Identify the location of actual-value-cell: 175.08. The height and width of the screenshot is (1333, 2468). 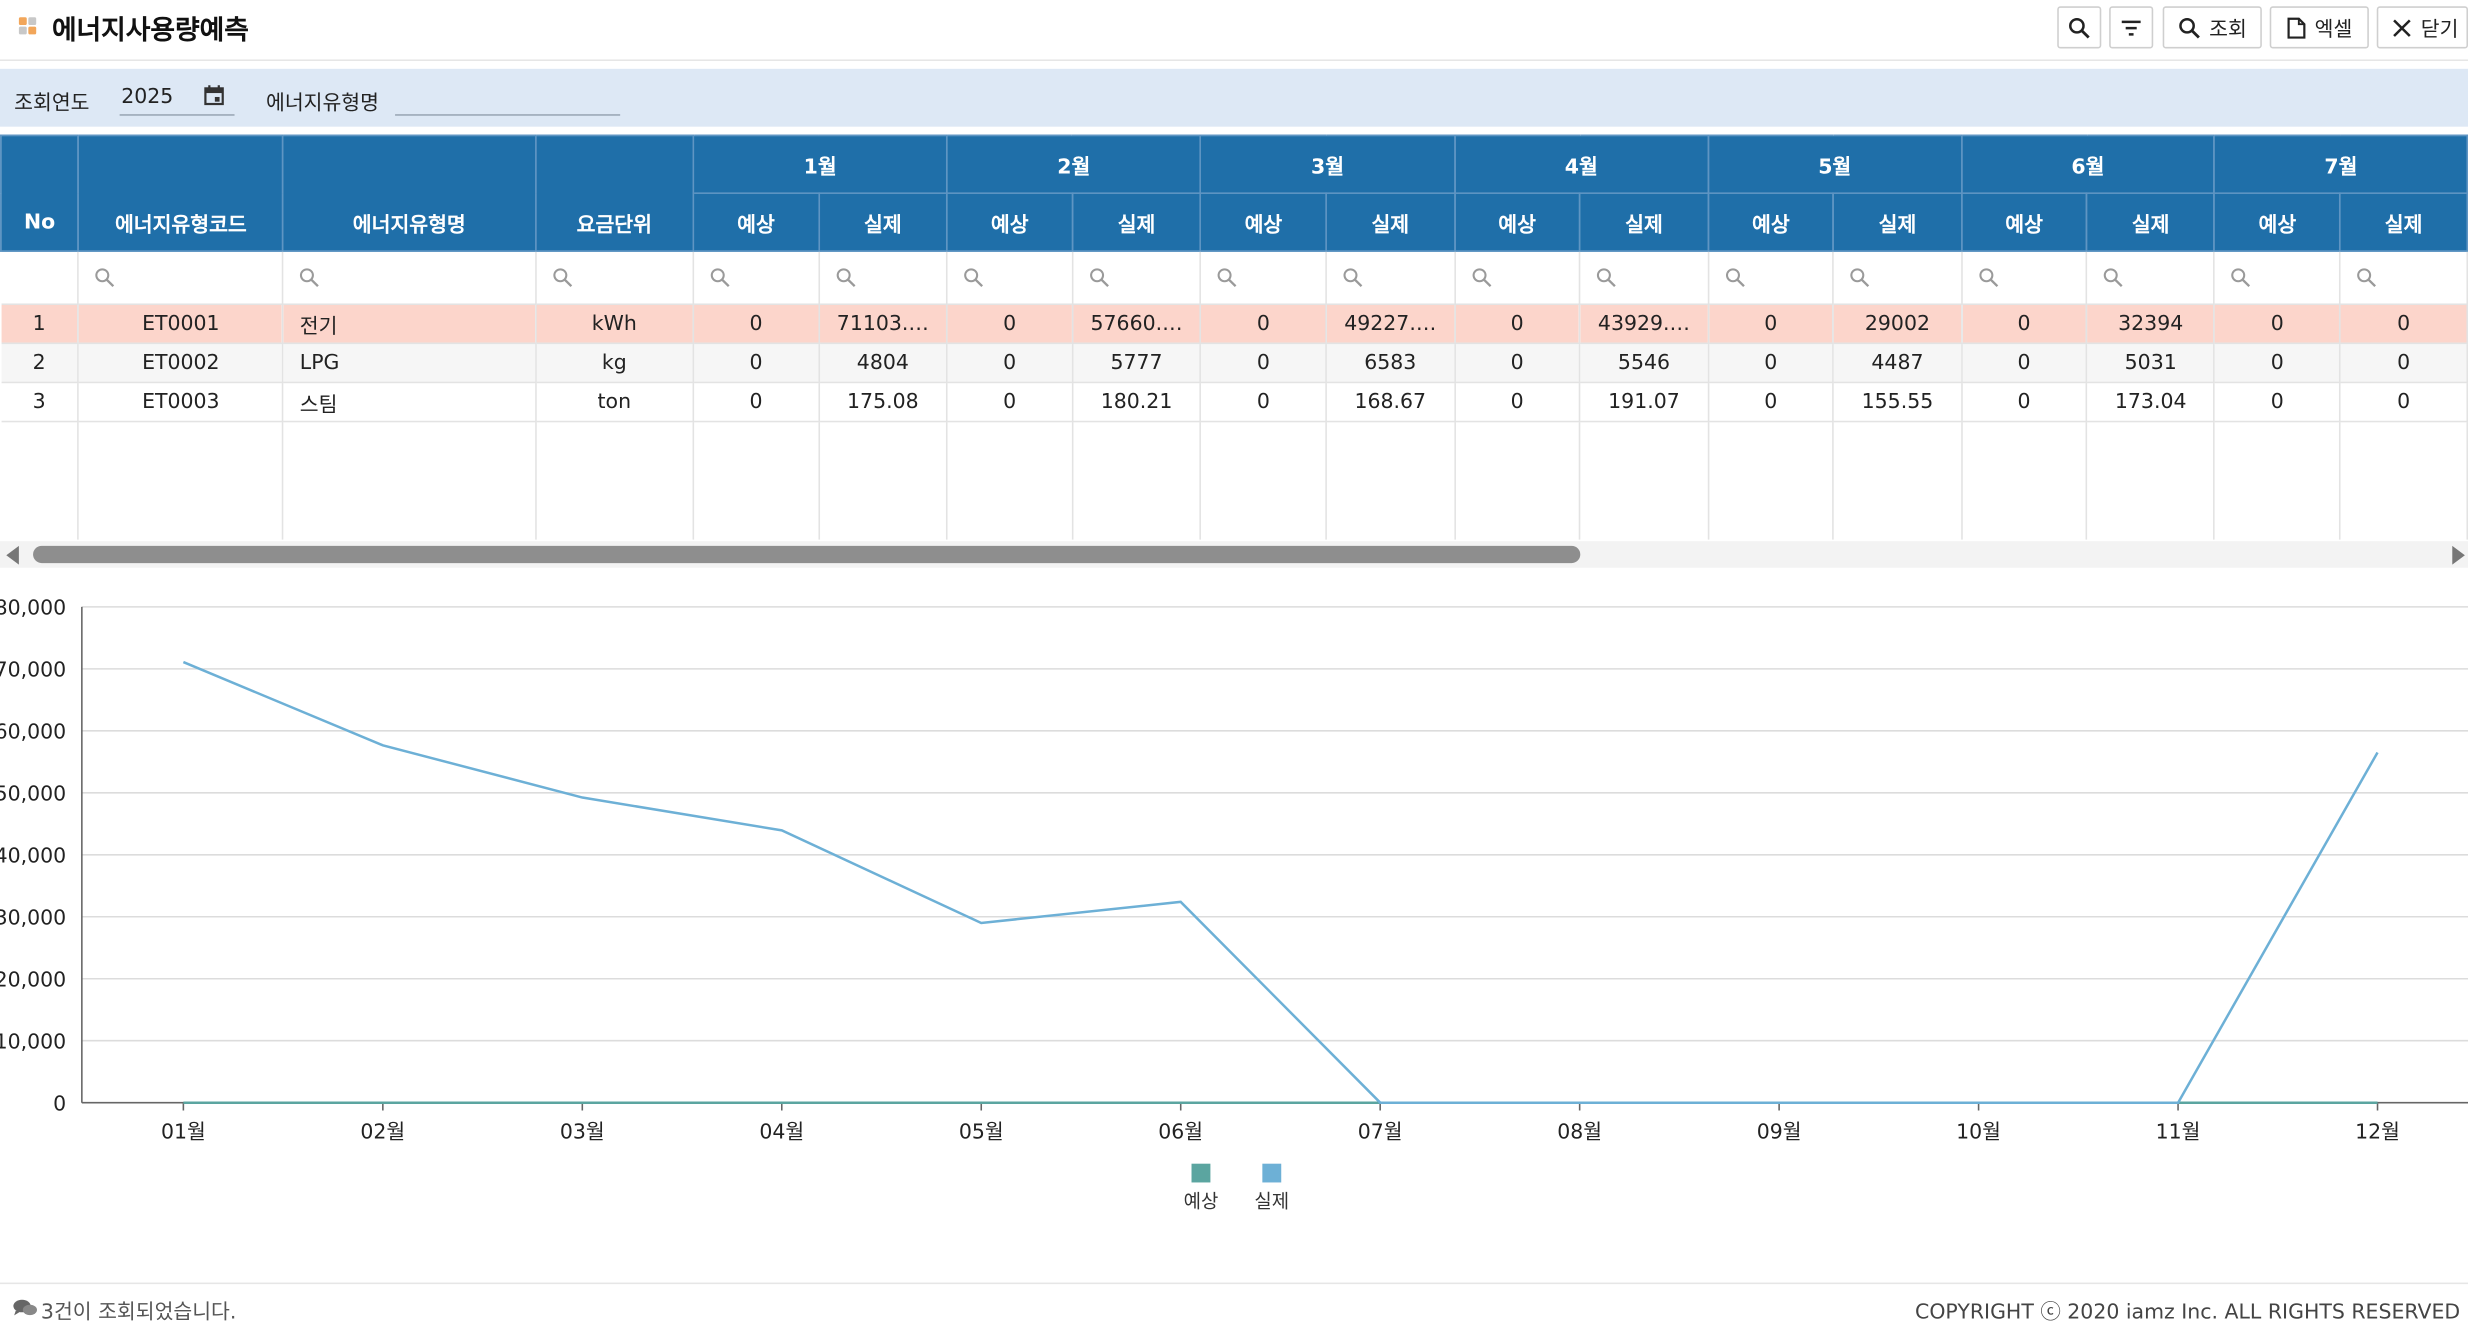
(883, 402).